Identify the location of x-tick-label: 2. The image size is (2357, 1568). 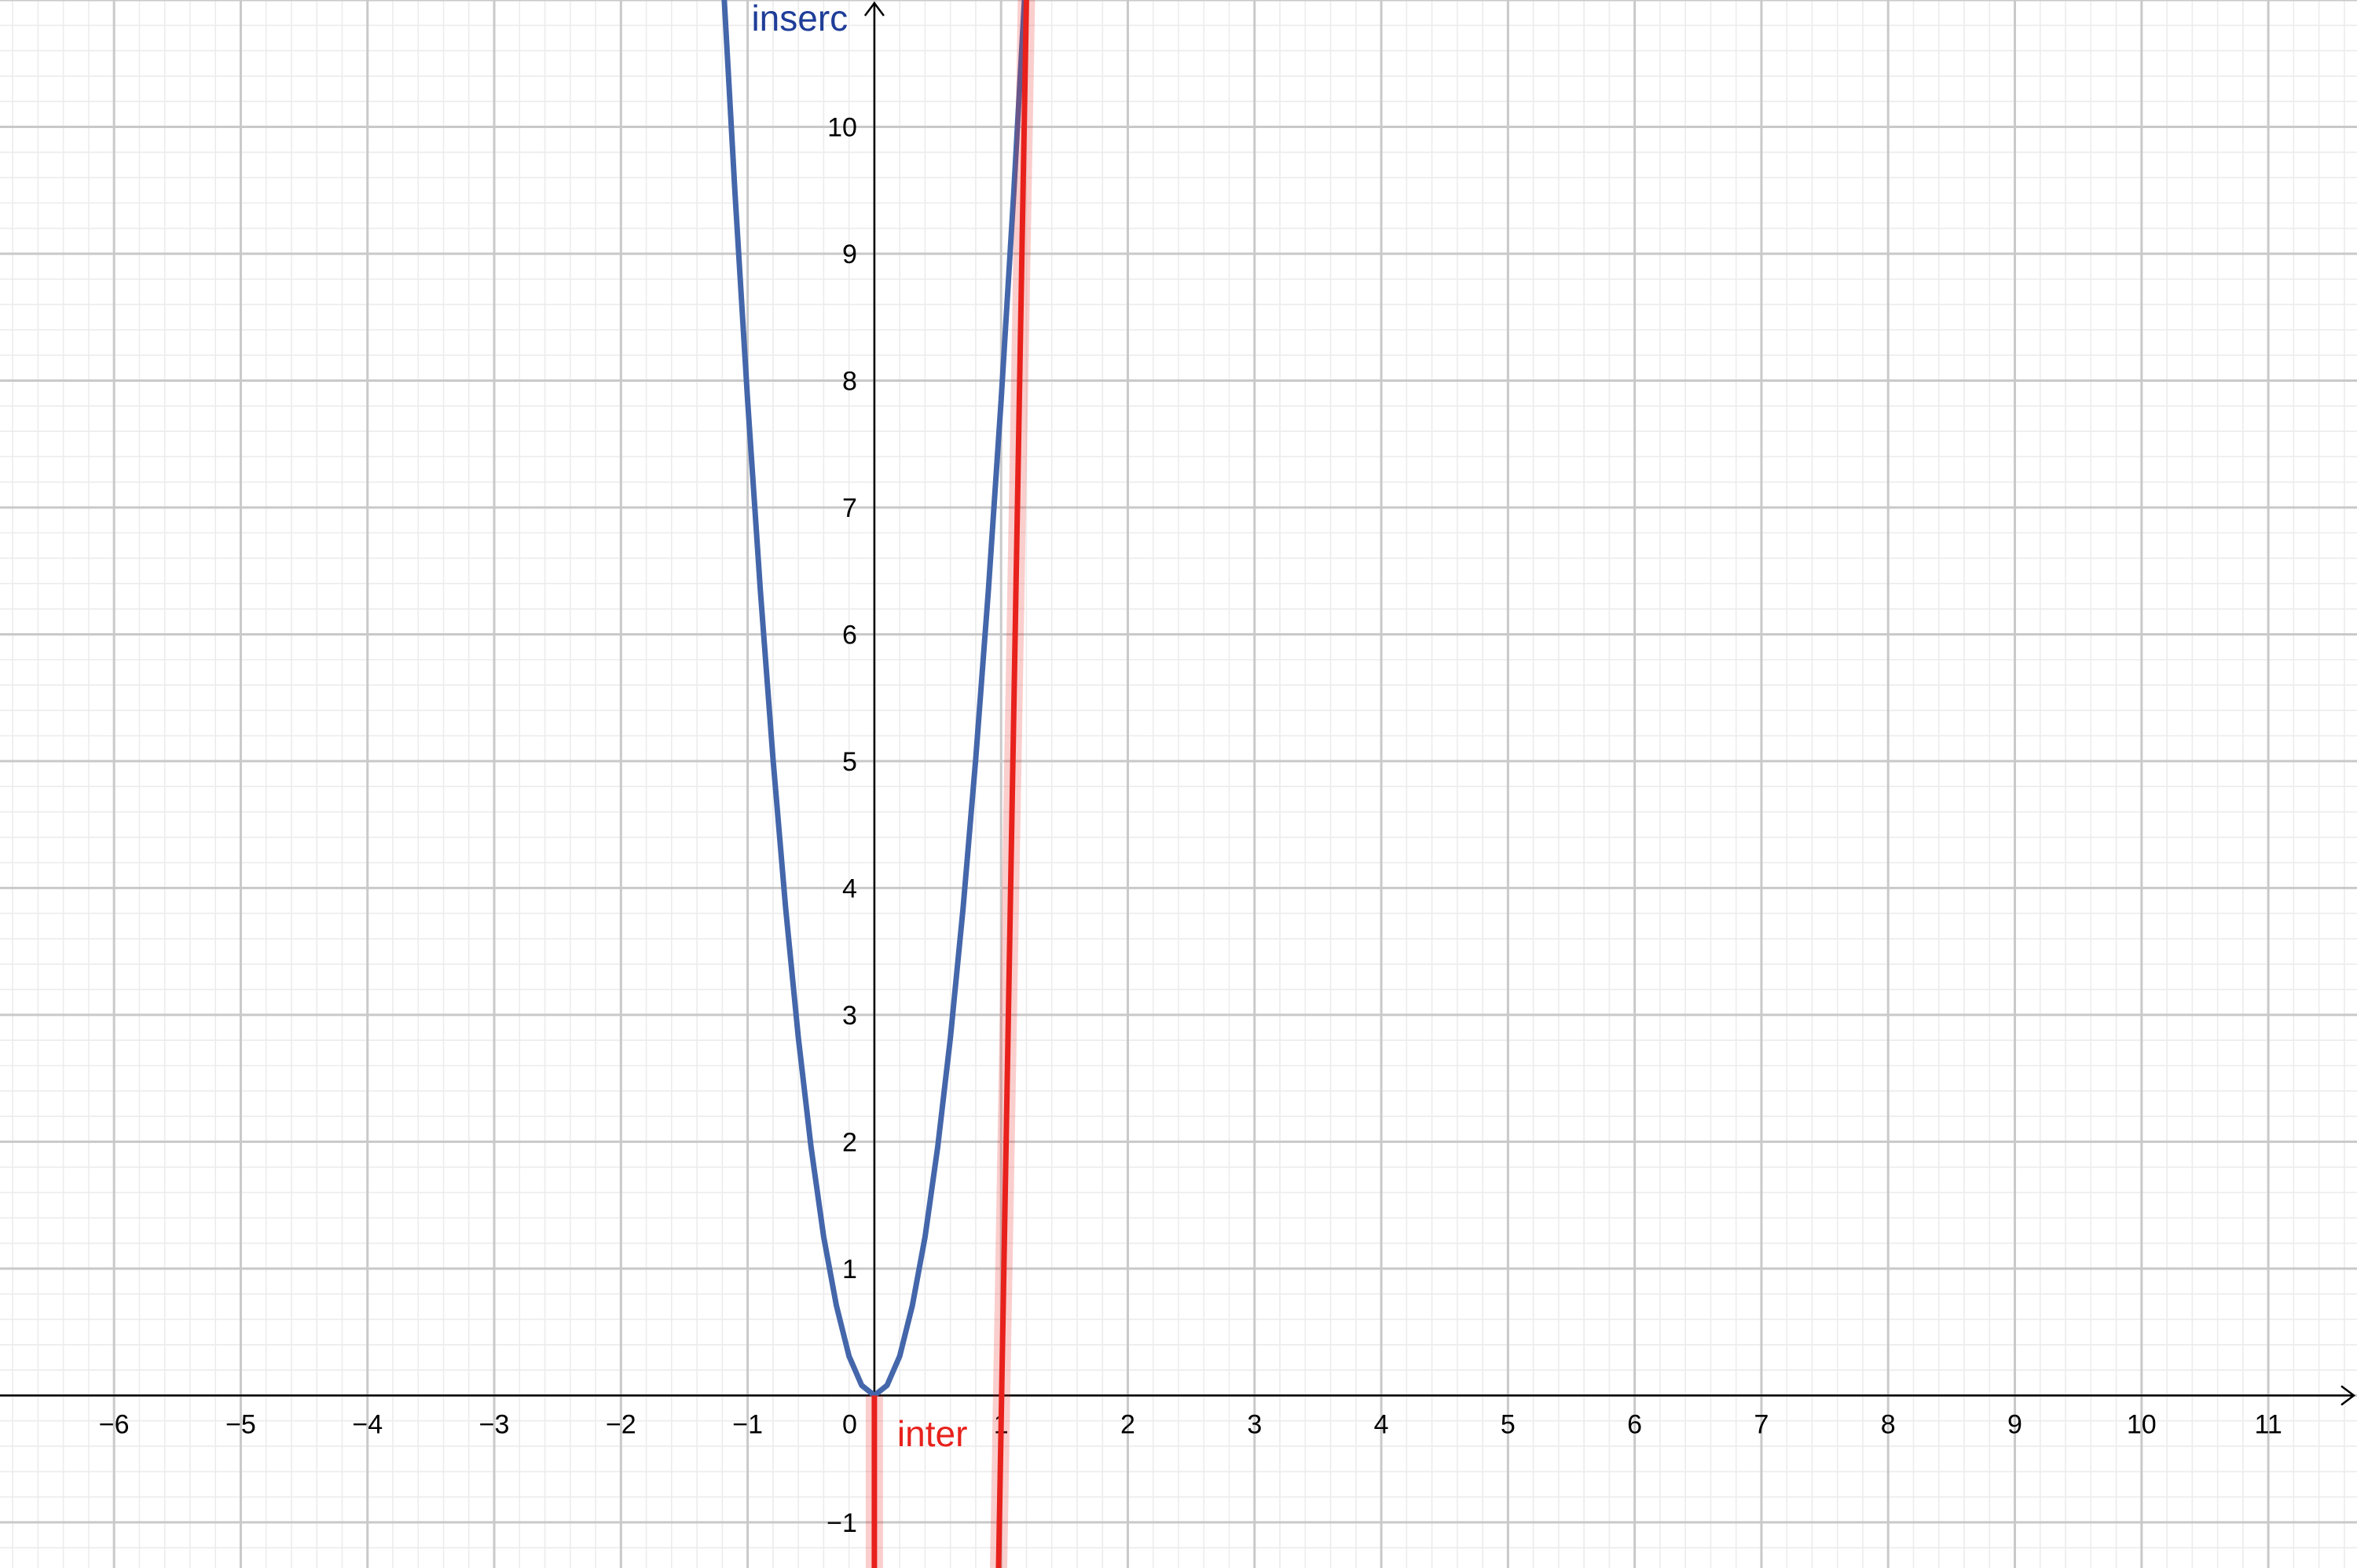
(1127, 1424).